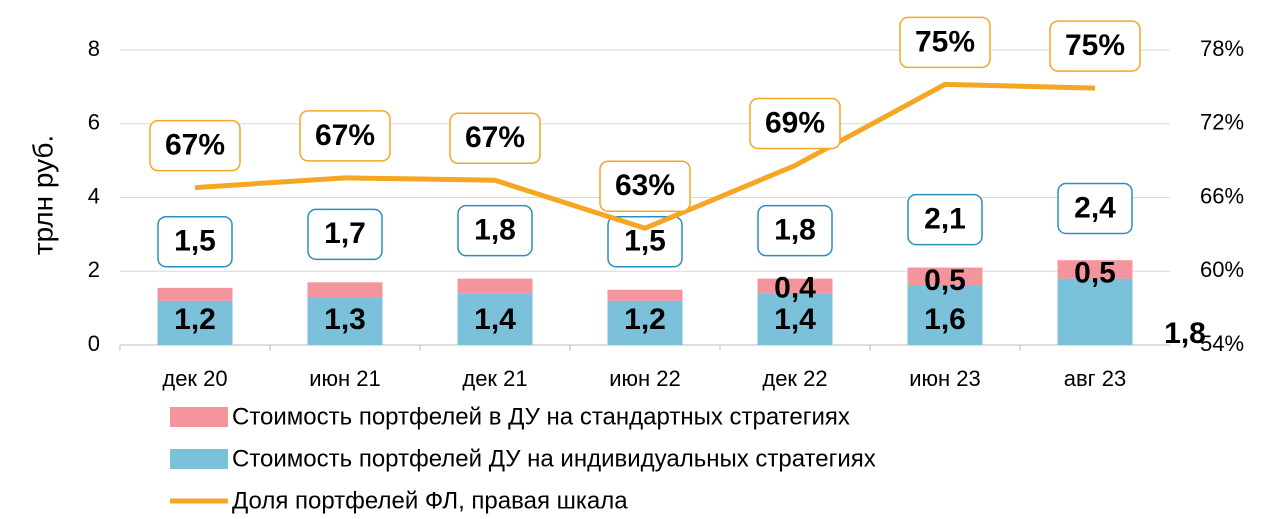  I want to click on total-label: 1,7, so click(345, 233).